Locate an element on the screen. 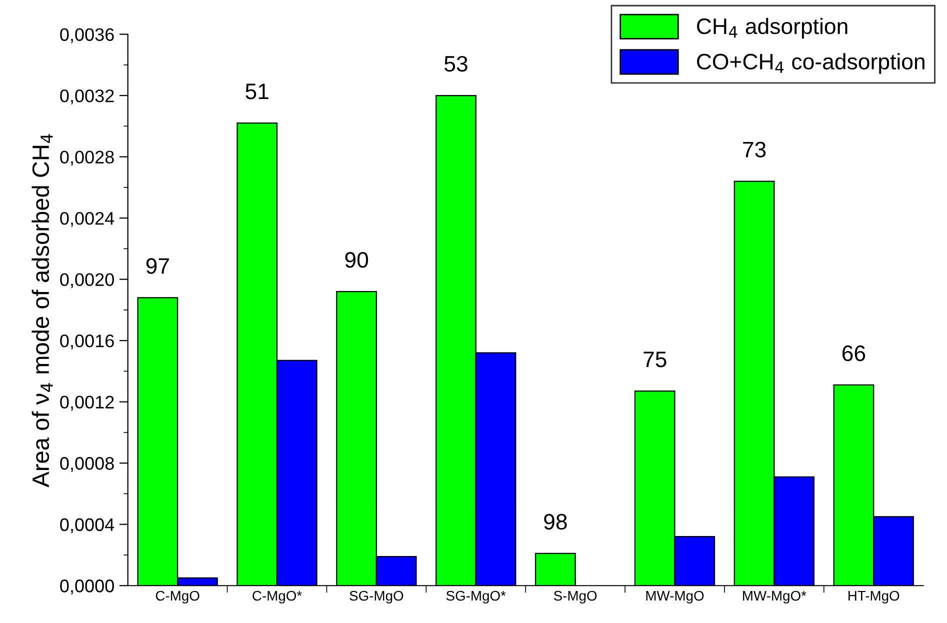 The width and height of the screenshot is (947, 623). y-tick-label: 0,0028 is located at coordinates (87, 158).